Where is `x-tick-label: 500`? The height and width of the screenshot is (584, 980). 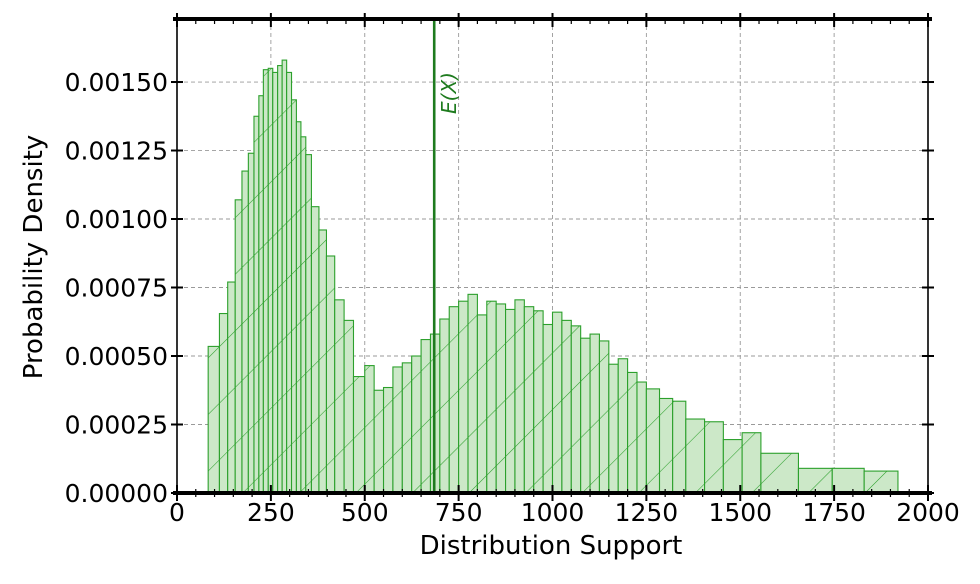
x-tick-label: 500 is located at coordinates (365, 512).